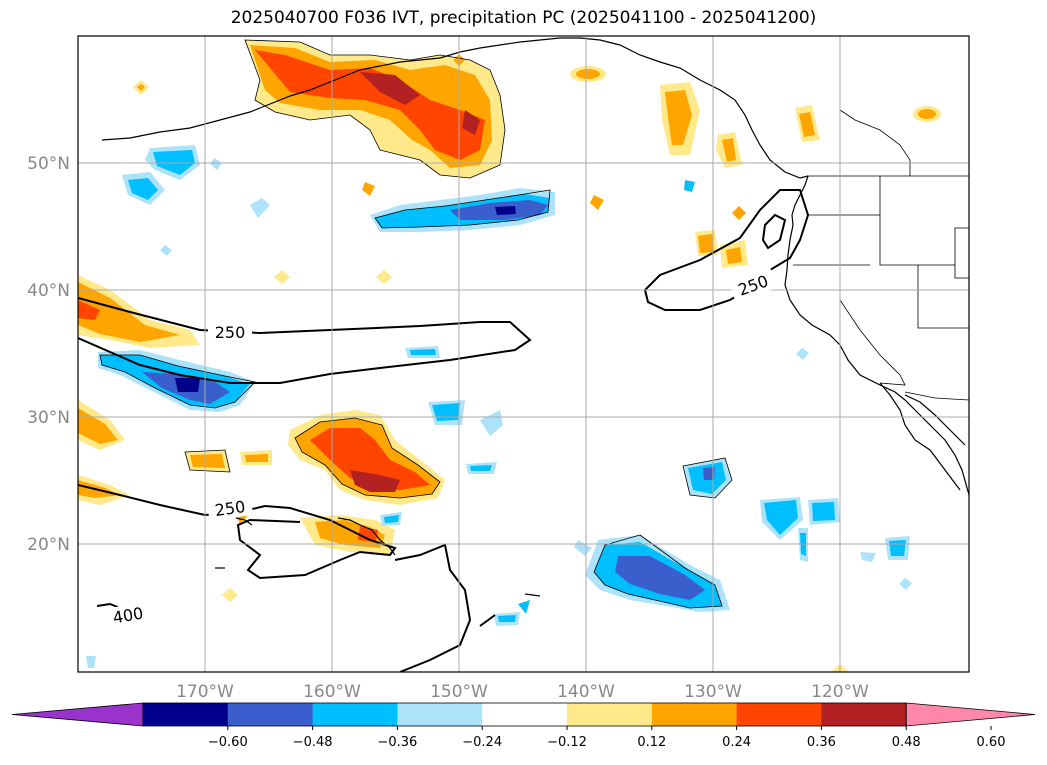 The image size is (1047, 765). What do you see at coordinates (522, 692) in the screenshot?
I see `lon-labels: 170°W 160°W 150°W 140°W 130°W 120°W` at bounding box center [522, 692].